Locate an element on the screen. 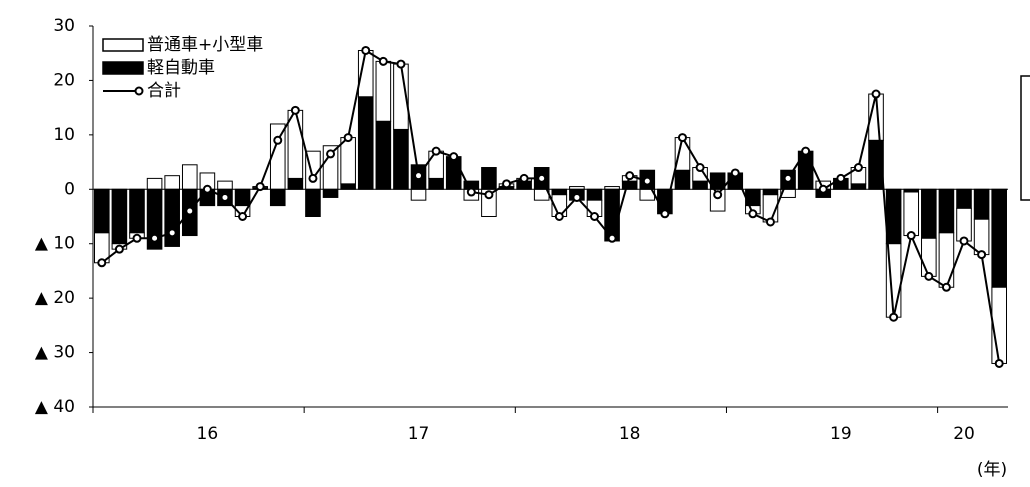 The height and width of the screenshot is (487, 1030). legend-label: 普通車+小型車 is located at coordinates (205, 45).